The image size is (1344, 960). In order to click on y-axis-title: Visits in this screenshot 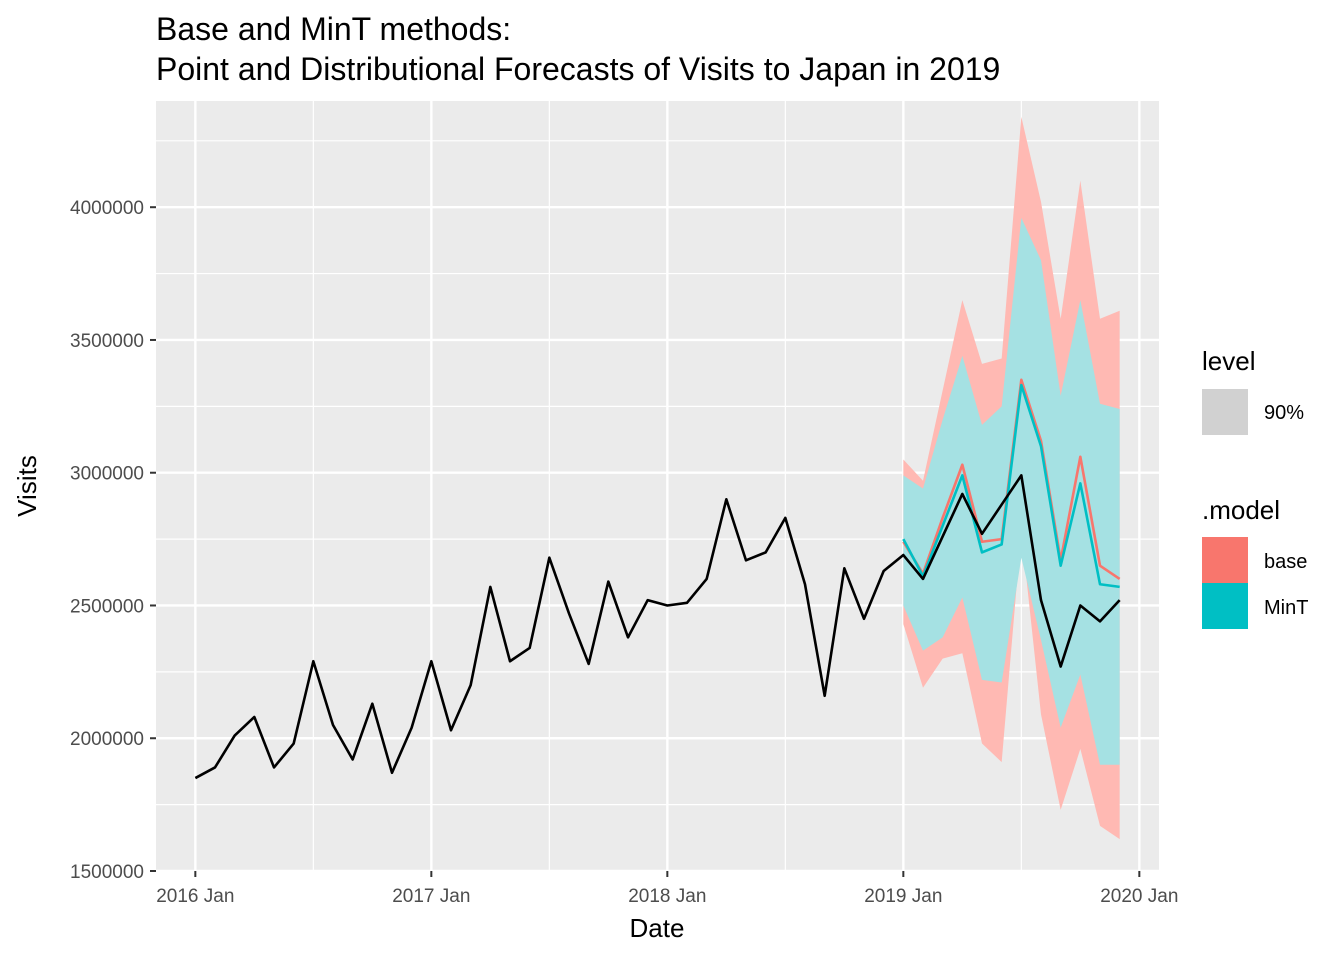, I will do `click(27, 486)`.